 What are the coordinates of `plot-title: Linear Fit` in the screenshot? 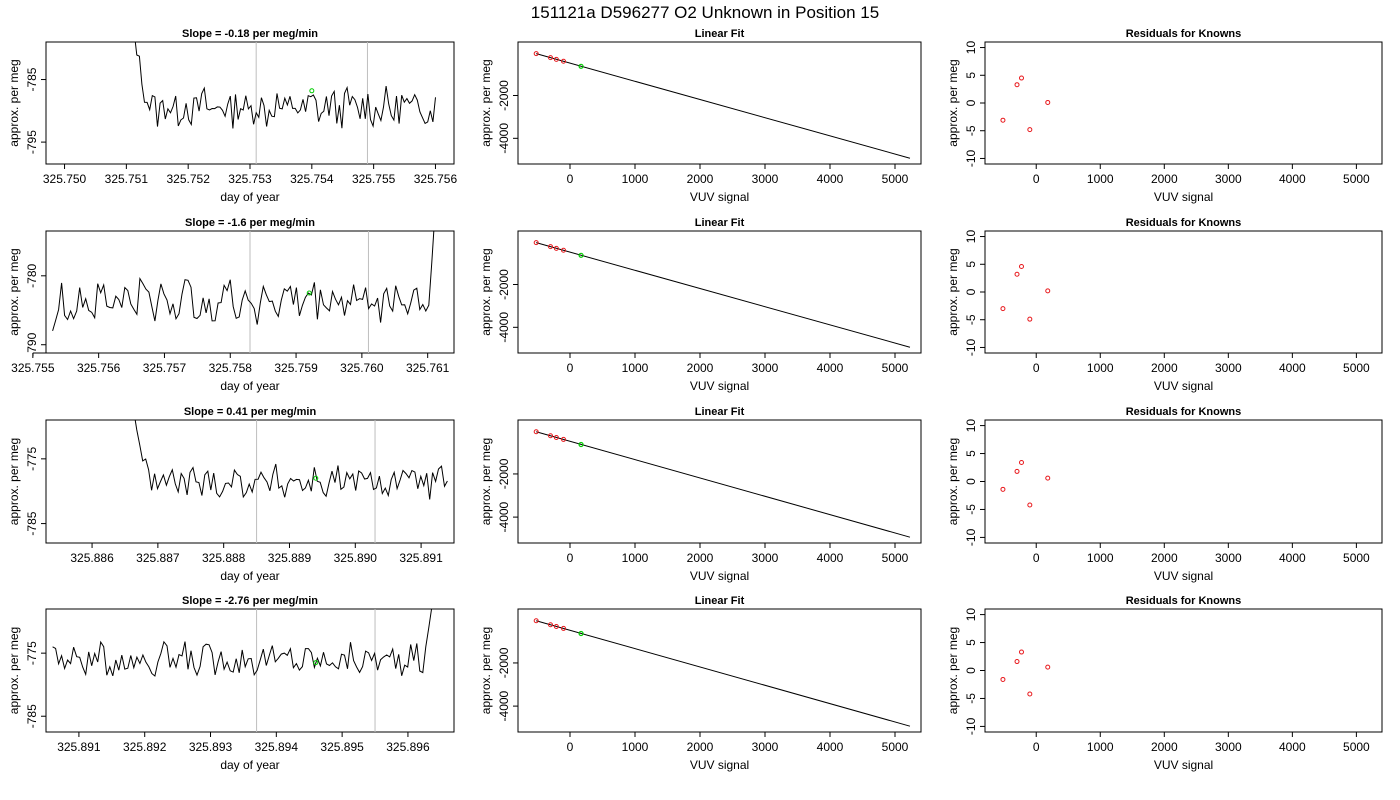 It's located at (720, 34).